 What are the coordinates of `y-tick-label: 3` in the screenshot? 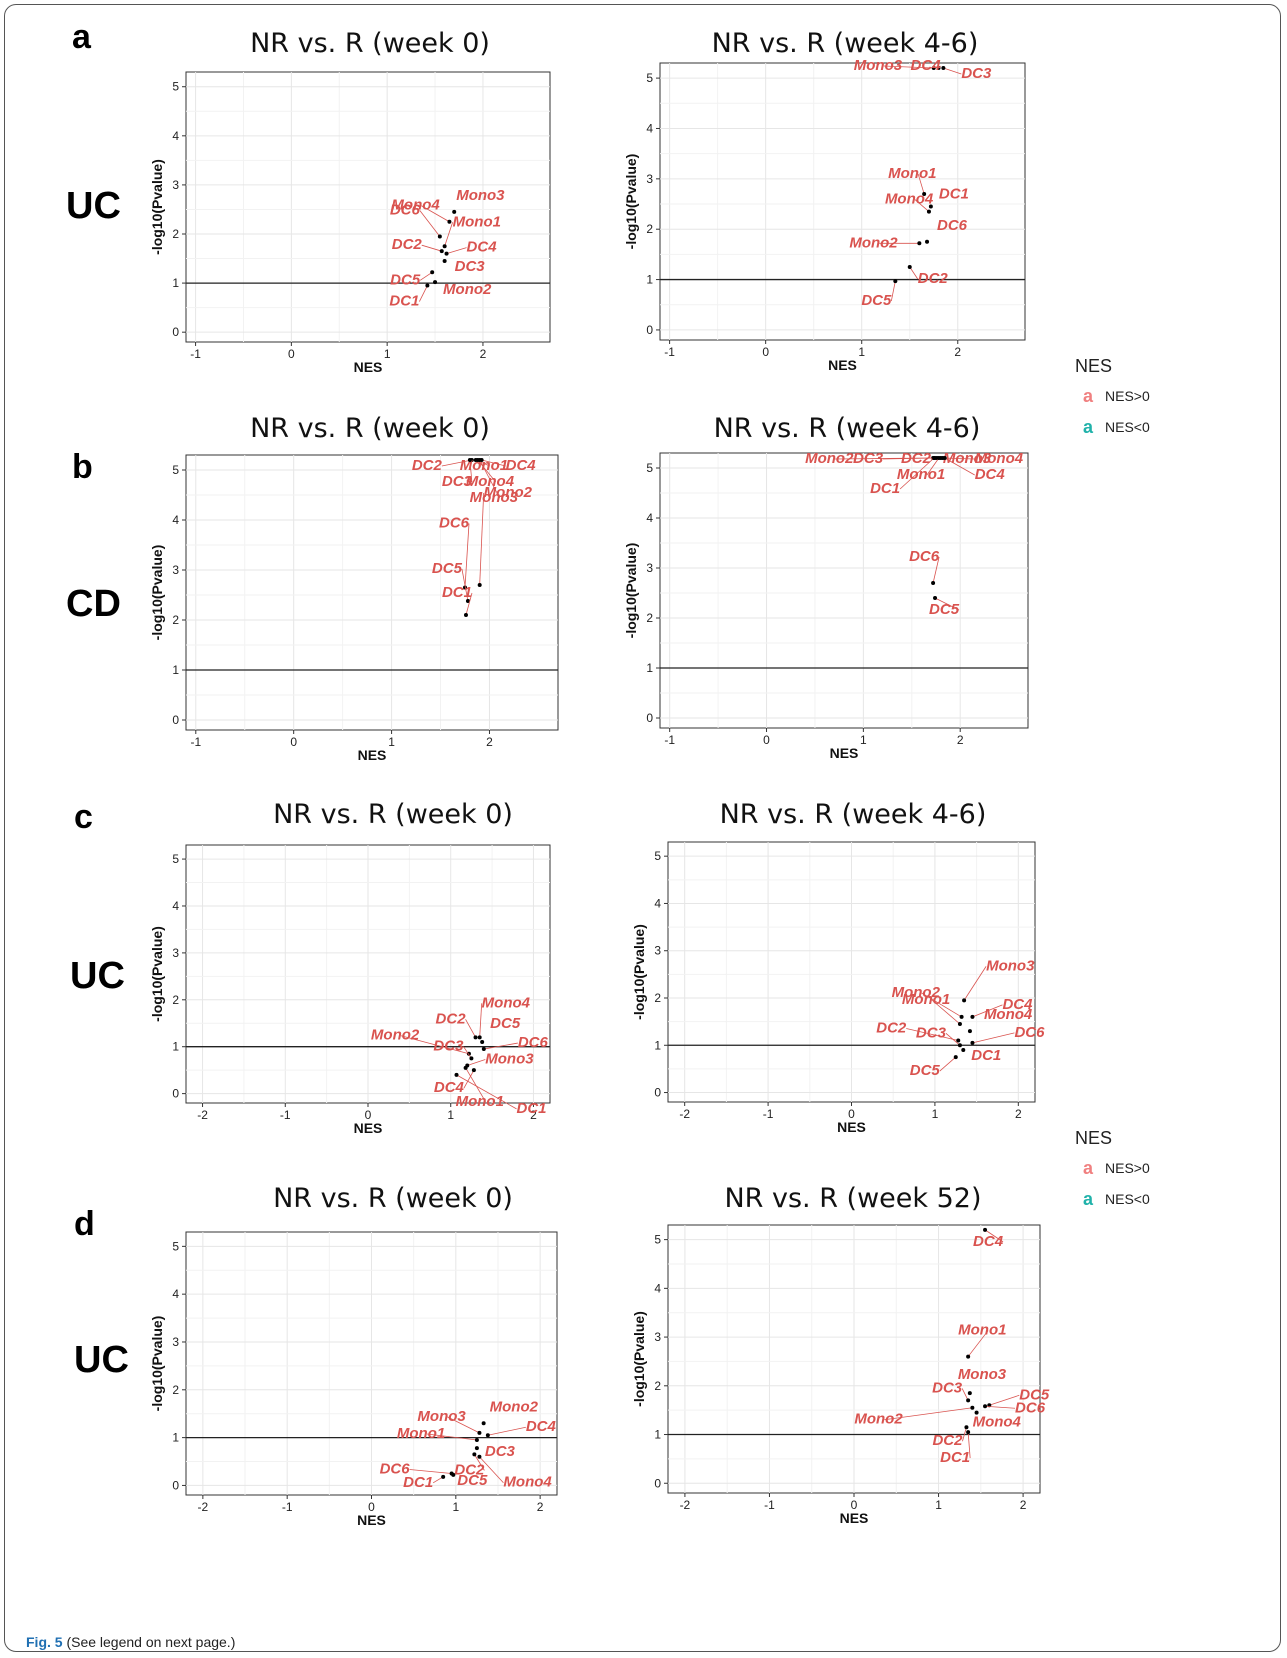 It's located at (175, 953).